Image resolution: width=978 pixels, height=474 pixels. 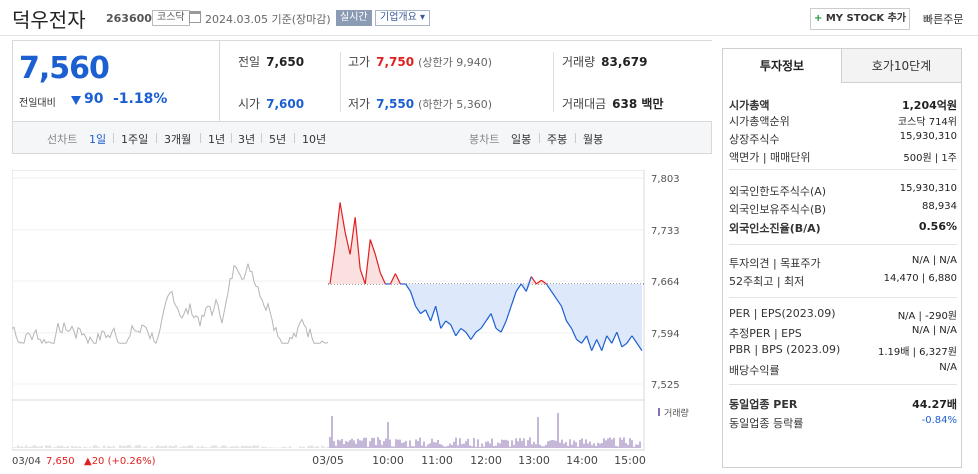 What do you see at coordinates (76, 100) in the screenshot?
I see `down-triangle-icon` at bounding box center [76, 100].